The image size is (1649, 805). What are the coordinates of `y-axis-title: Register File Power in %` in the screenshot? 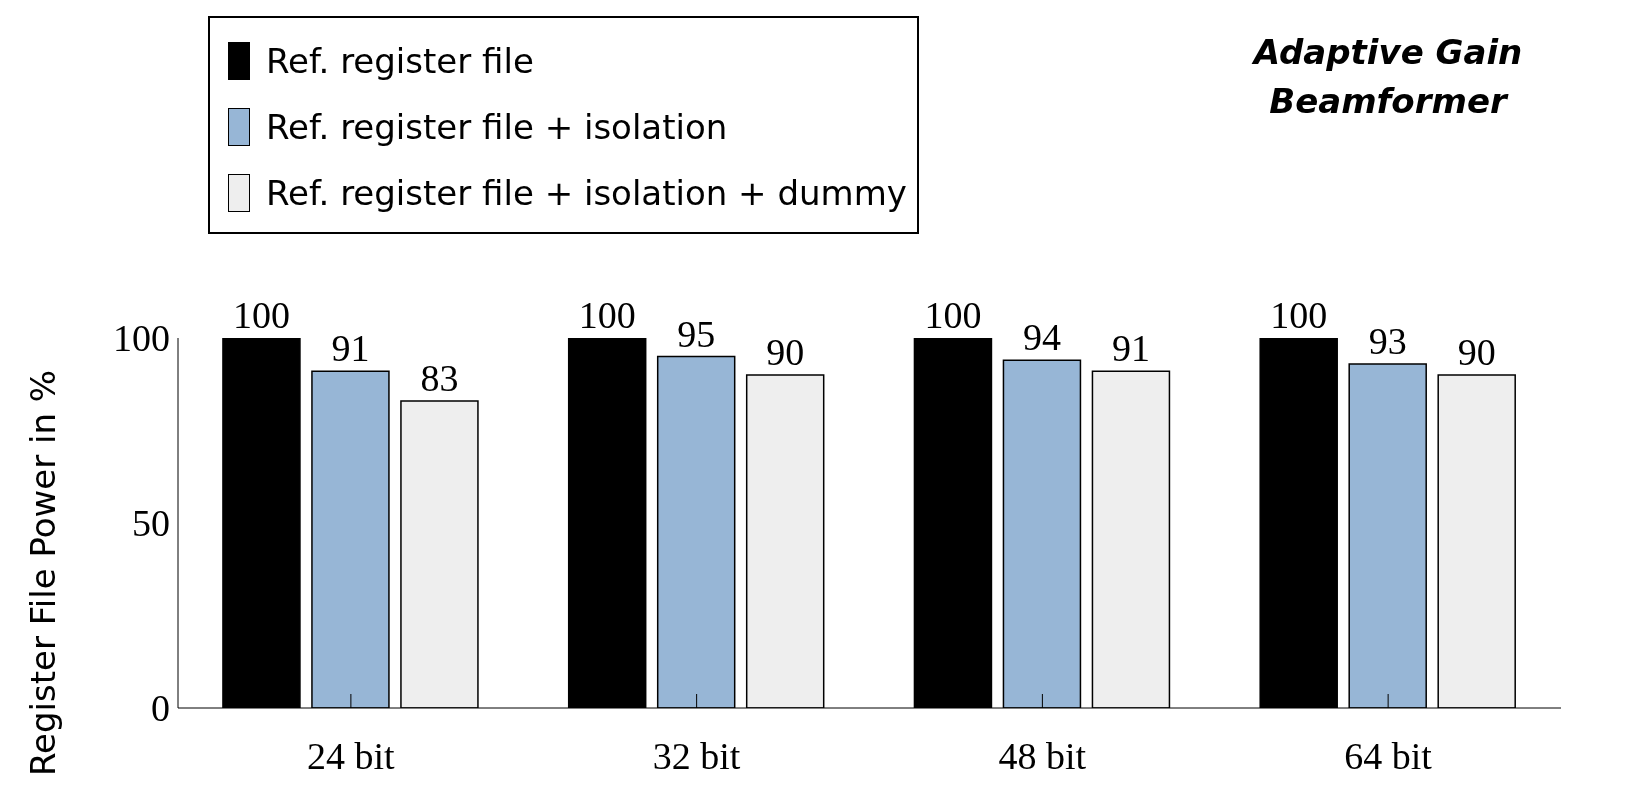 It's located at (43, 573).